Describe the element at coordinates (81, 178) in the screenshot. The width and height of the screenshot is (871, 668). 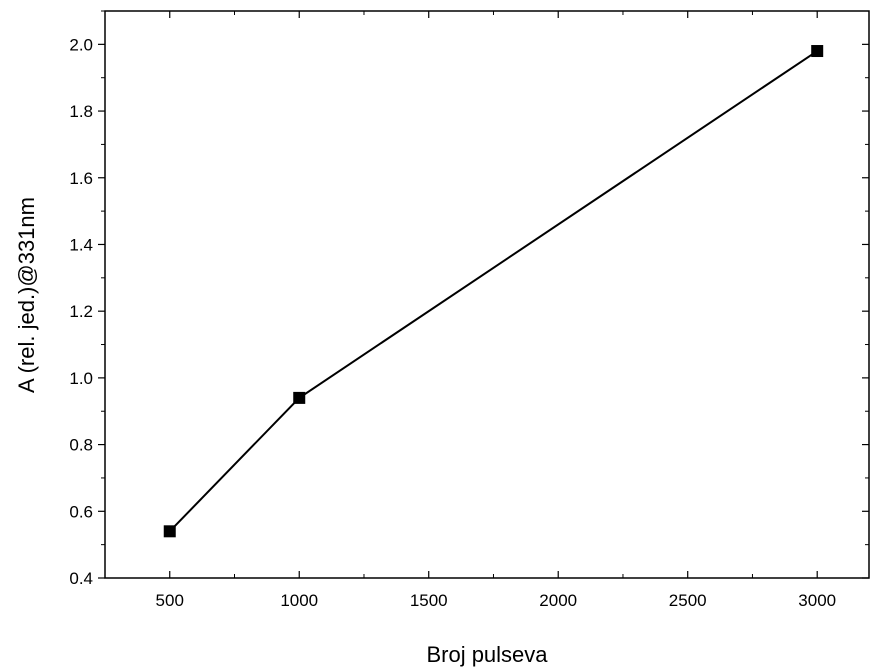
I see `y-tick-label: 1.6` at that location.